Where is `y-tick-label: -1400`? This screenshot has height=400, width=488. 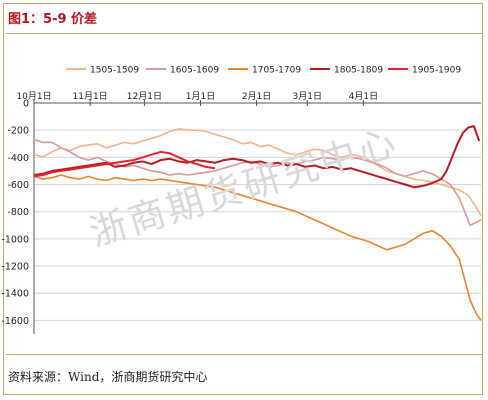 y-tick-label: -1400 is located at coordinates (15, 294).